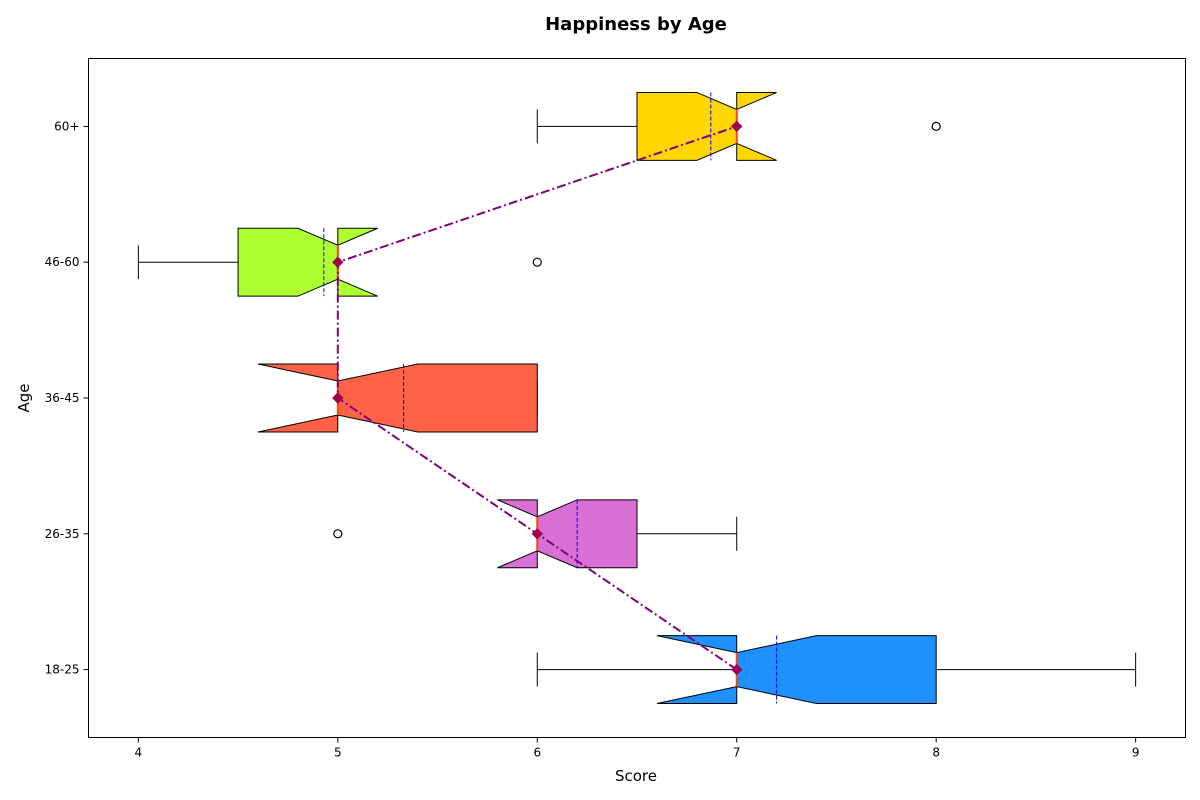 The width and height of the screenshot is (1200, 800). I want to click on x-tick-label: 5, so click(338, 753).